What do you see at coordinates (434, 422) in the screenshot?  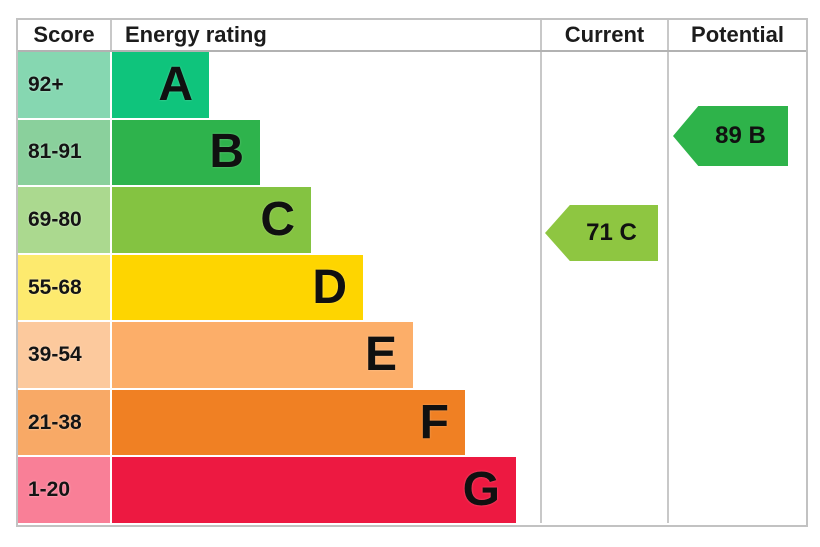 I see `rating-letter: F` at bounding box center [434, 422].